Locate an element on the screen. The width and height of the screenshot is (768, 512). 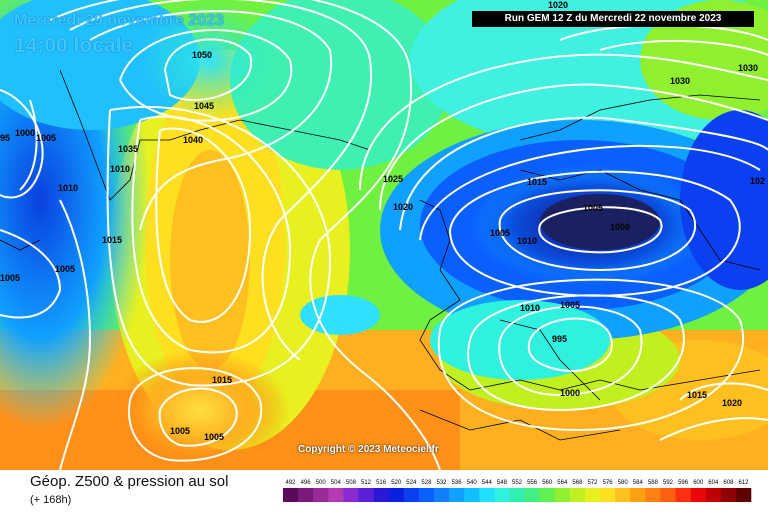
legend-title: Géop. Z500 & pression au sol is located at coordinates (129, 481).